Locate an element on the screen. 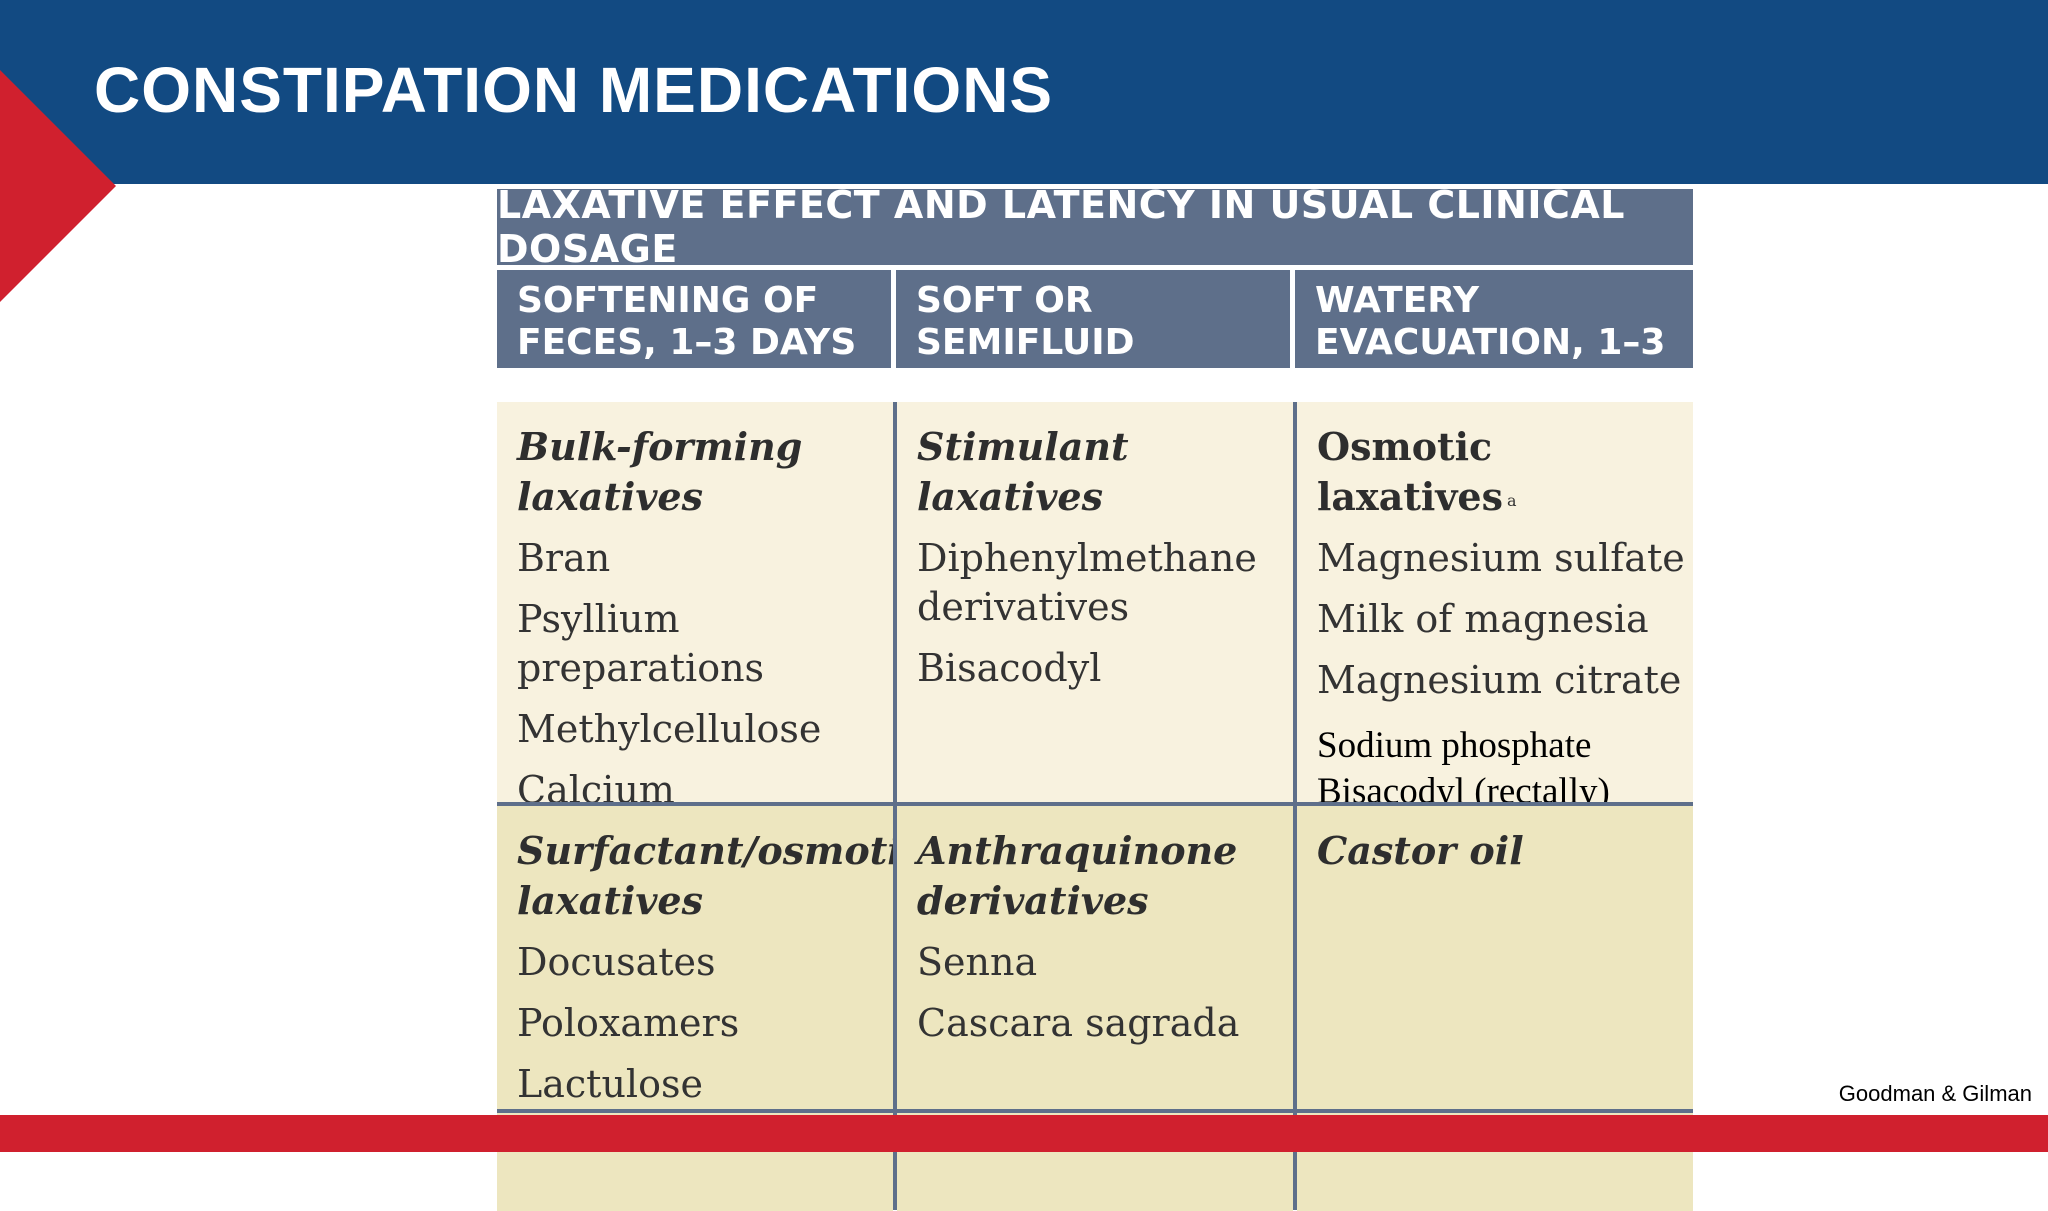 This screenshot has width=2048, height=1211. group-title: Stimulant laxatives is located at coordinates (1023, 471).